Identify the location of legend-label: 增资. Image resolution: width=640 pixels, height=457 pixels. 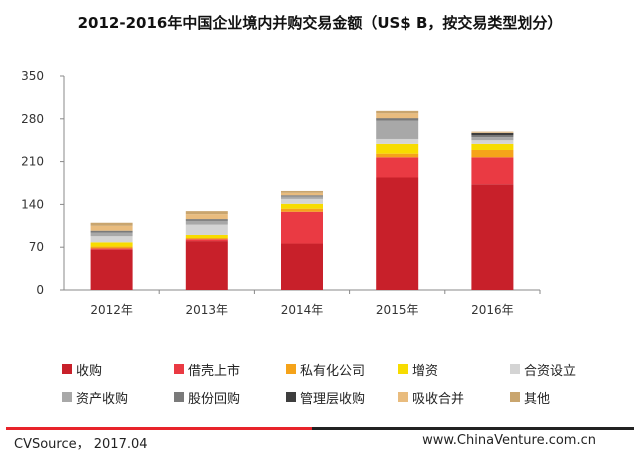
(425, 371).